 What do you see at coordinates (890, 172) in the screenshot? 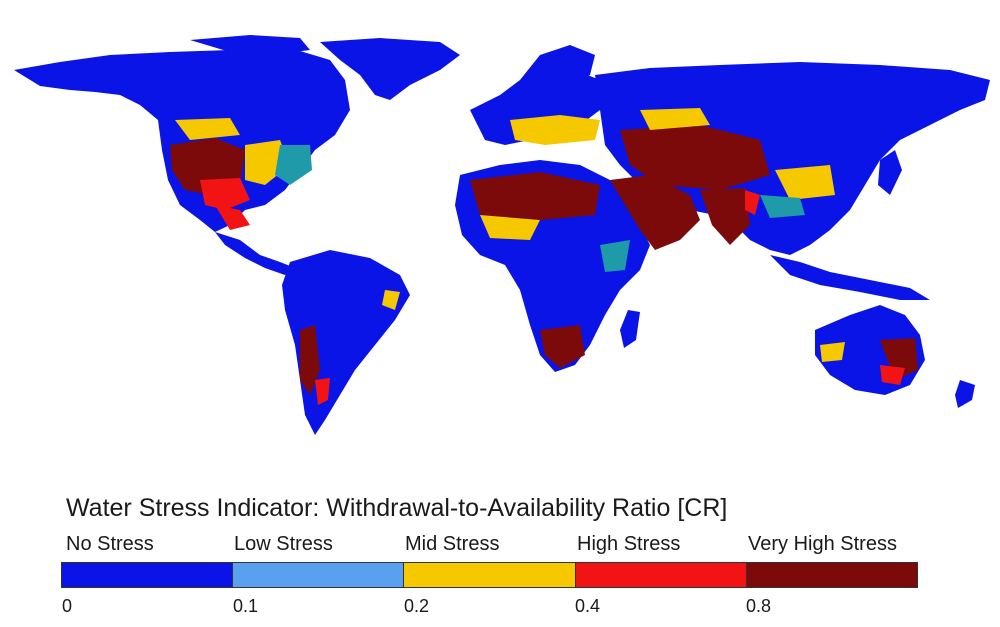
I see `japan` at bounding box center [890, 172].